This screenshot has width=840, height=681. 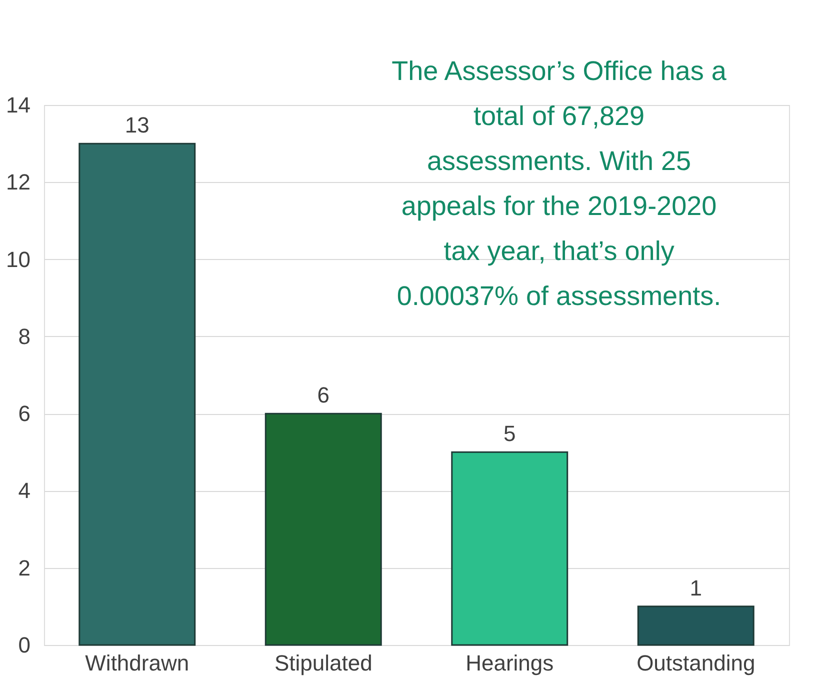 What do you see at coordinates (18, 105) in the screenshot?
I see `y-tick-label: 14` at bounding box center [18, 105].